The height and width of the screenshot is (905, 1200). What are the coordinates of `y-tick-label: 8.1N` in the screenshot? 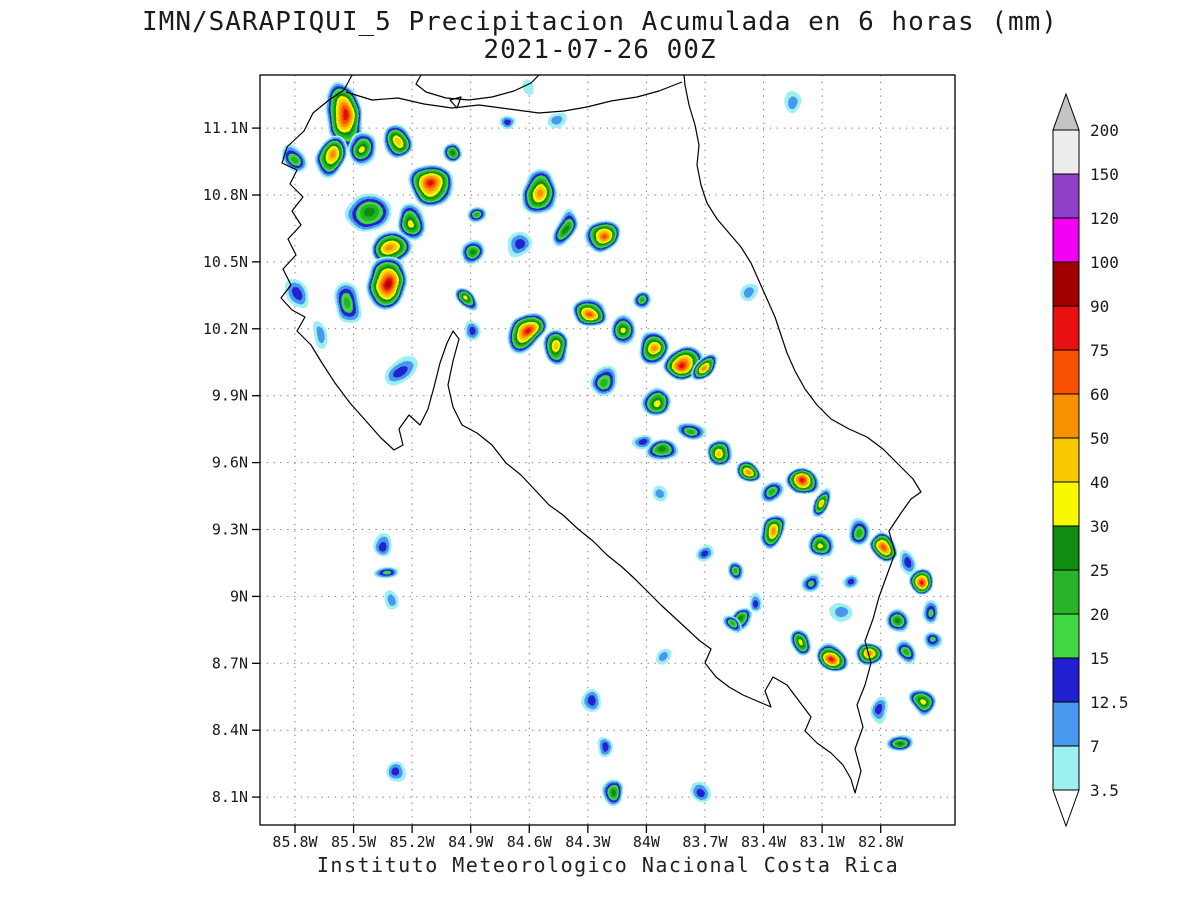 It's located at (230, 797).